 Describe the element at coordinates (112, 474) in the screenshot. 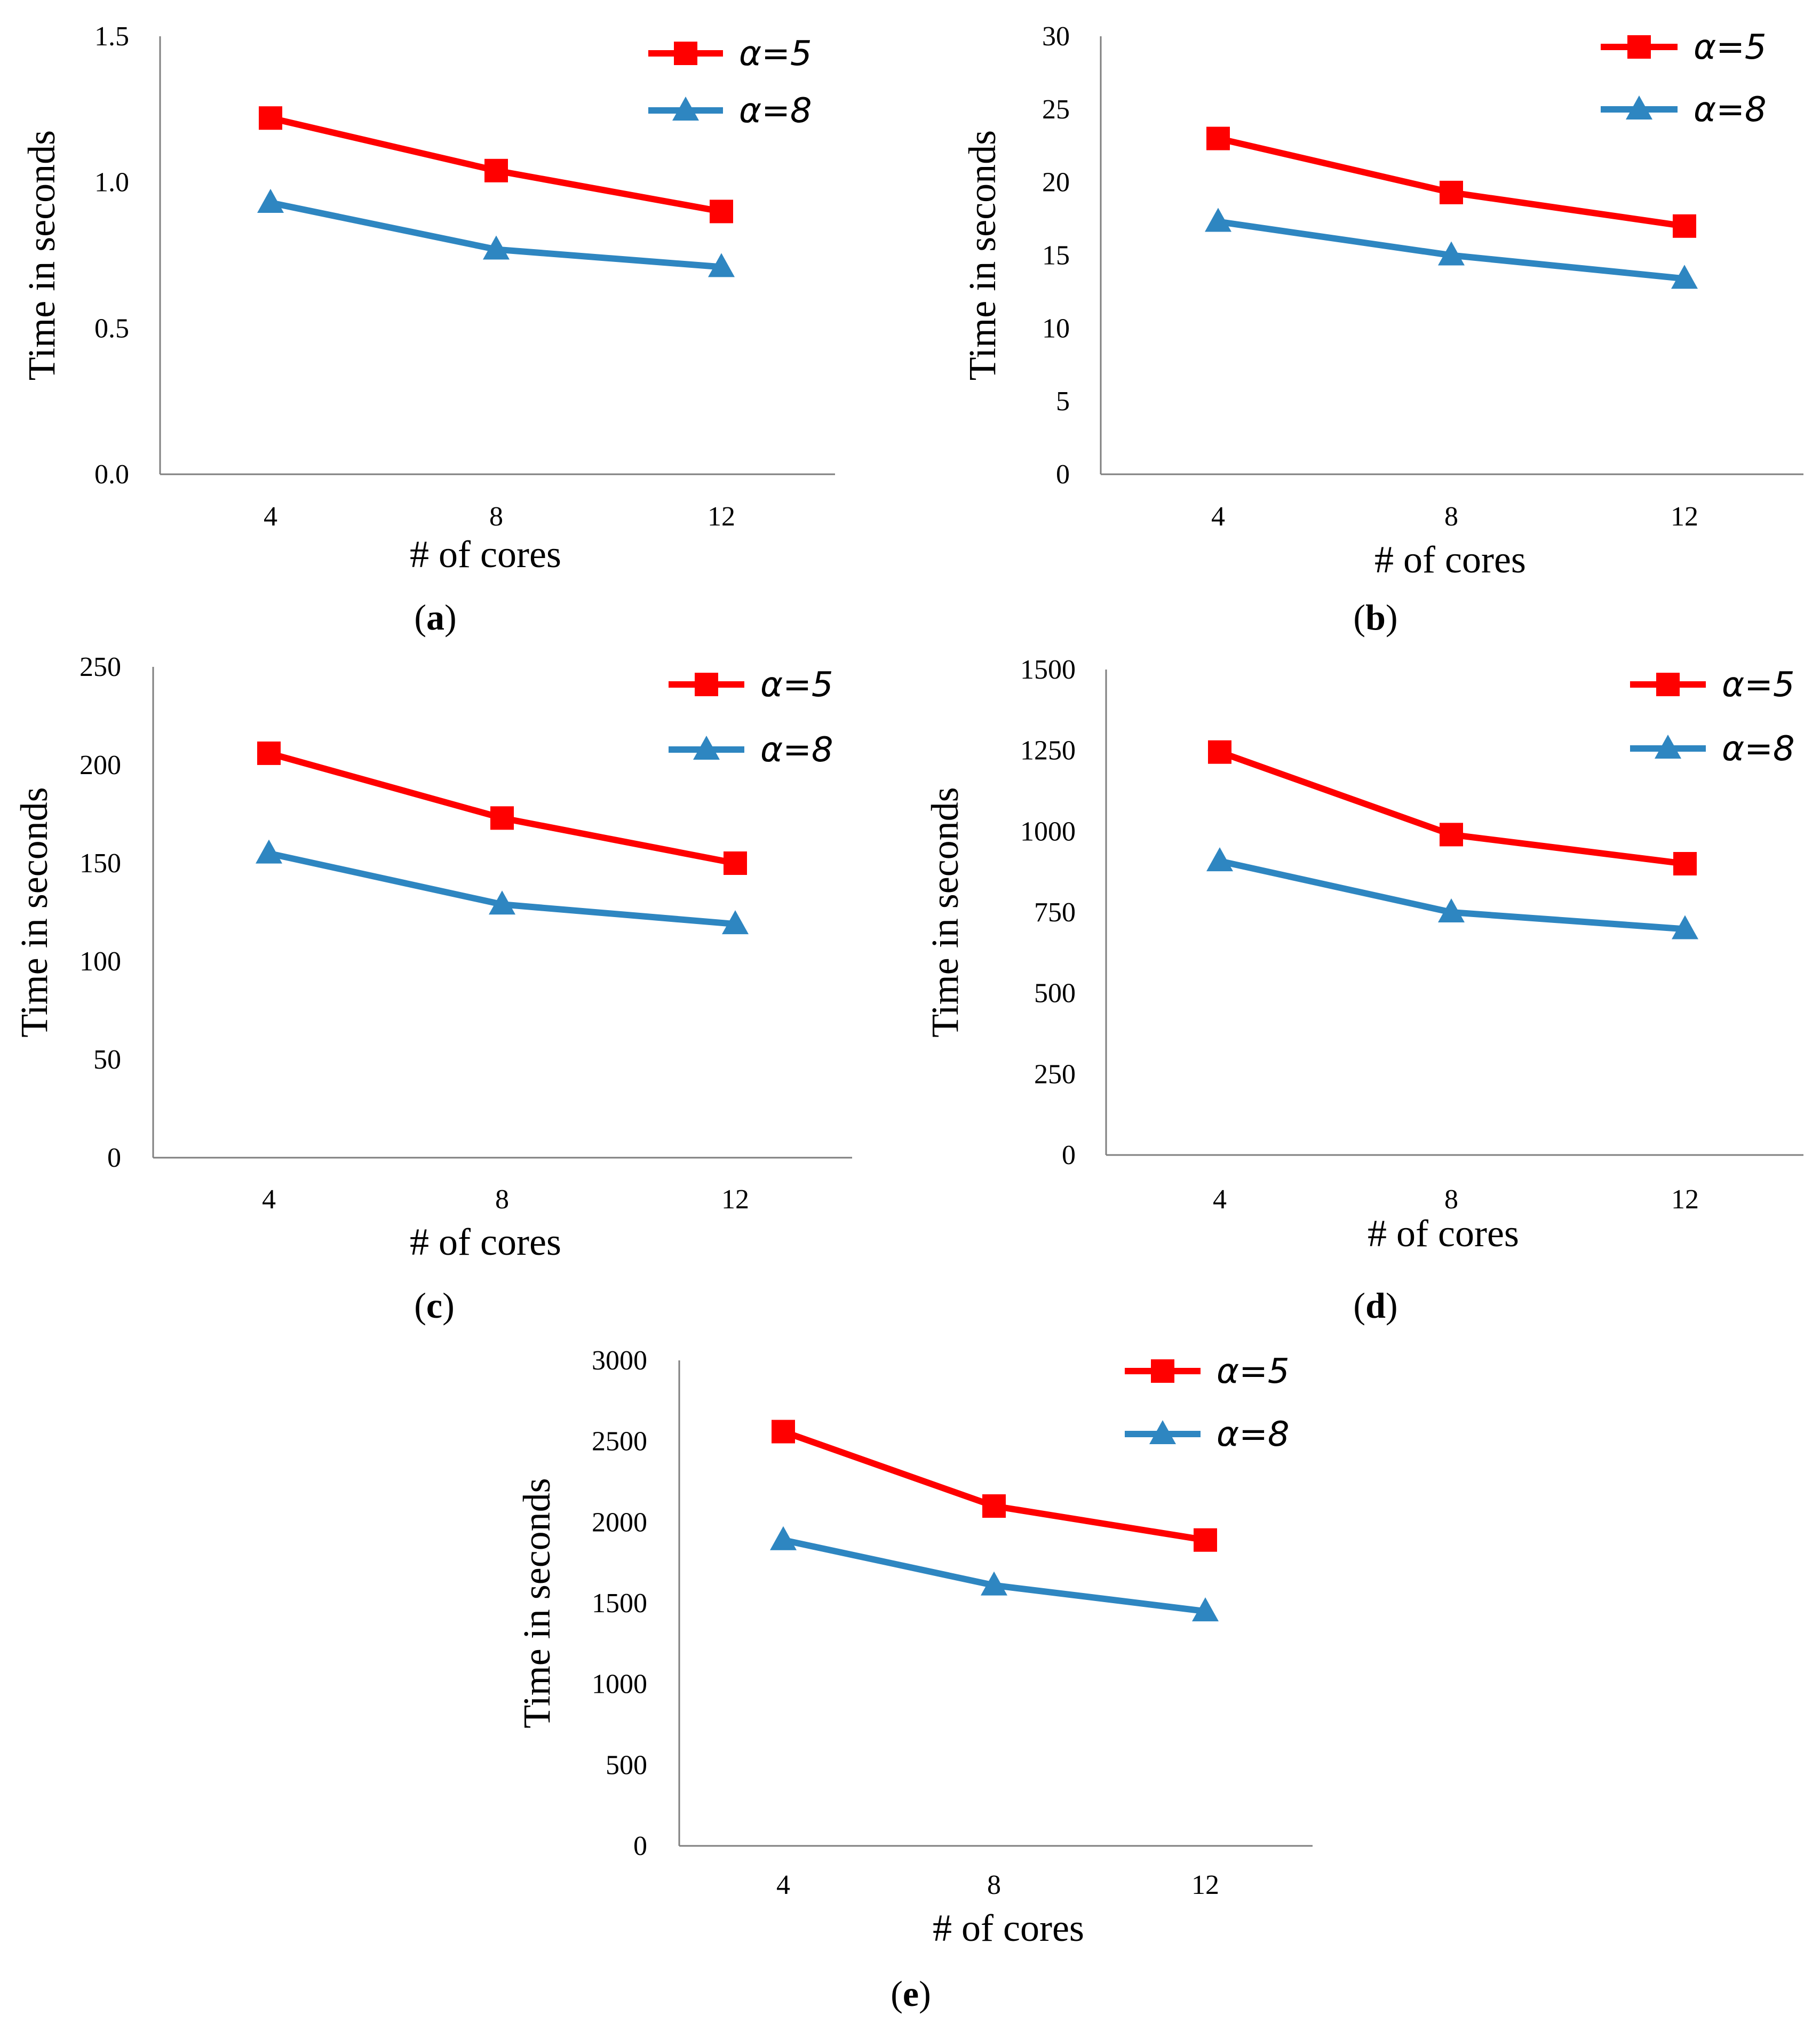

I see `y-tick-label: 0.0` at that location.